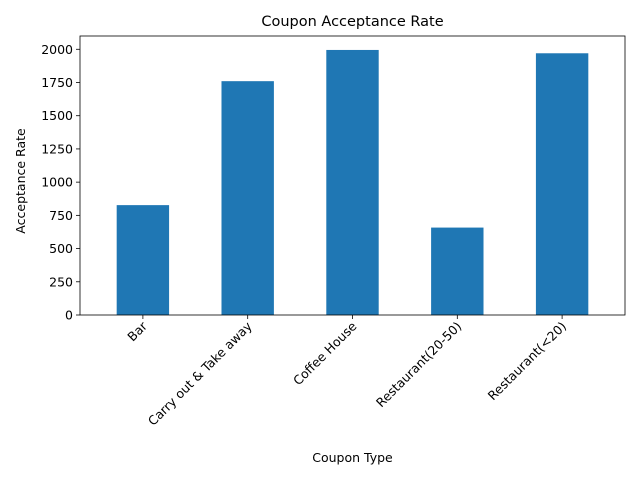 The width and height of the screenshot is (640, 484). I want to click on y-tick-label: 1000, so click(57, 182).